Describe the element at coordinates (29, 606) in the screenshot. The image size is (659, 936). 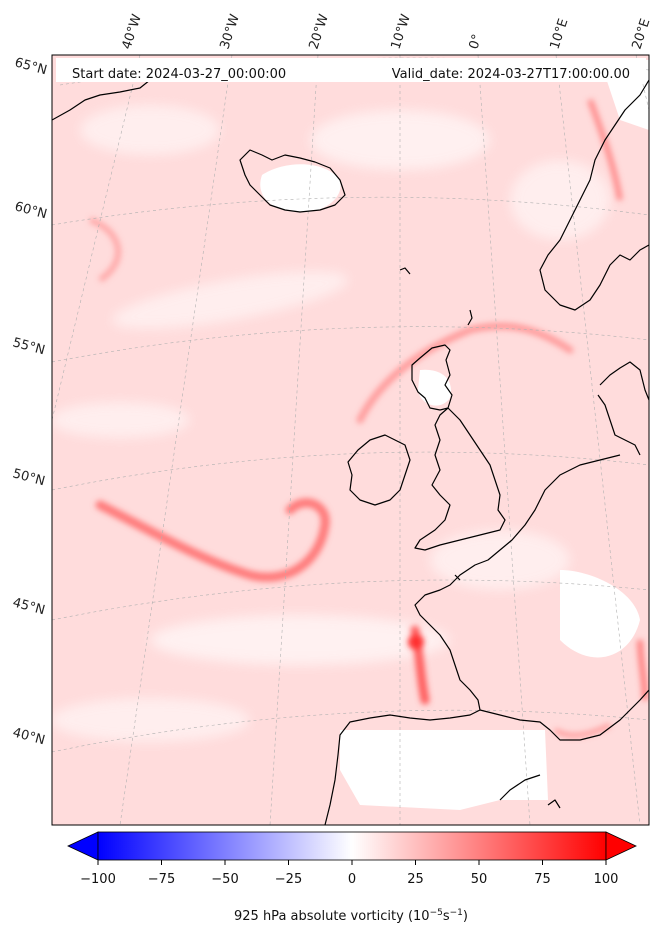
I see `lat-label-45n: 45°N` at that location.